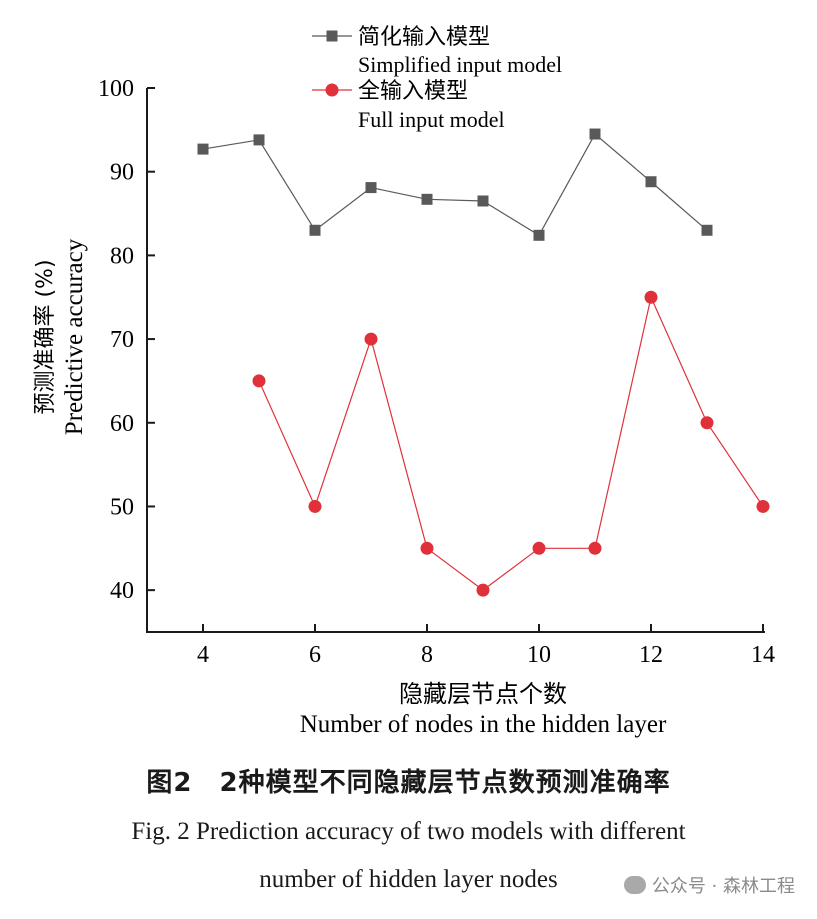 The width and height of the screenshot is (817, 919). What do you see at coordinates (203, 655) in the screenshot?
I see `x-tick-label: 4` at bounding box center [203, 655].